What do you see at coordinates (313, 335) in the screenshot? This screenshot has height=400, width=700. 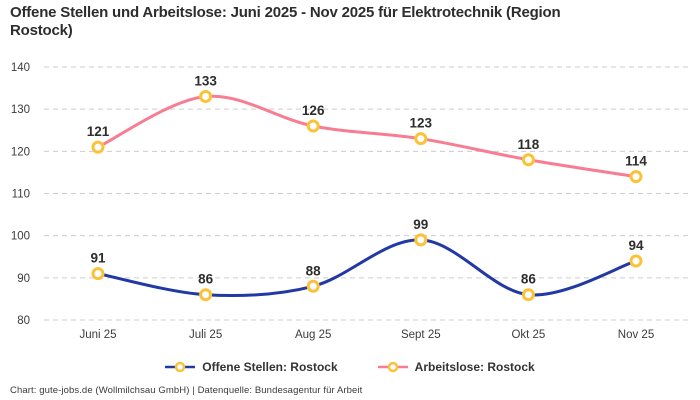 I see `x-axis-label: Aug 25` at bounding box center [313, 335].